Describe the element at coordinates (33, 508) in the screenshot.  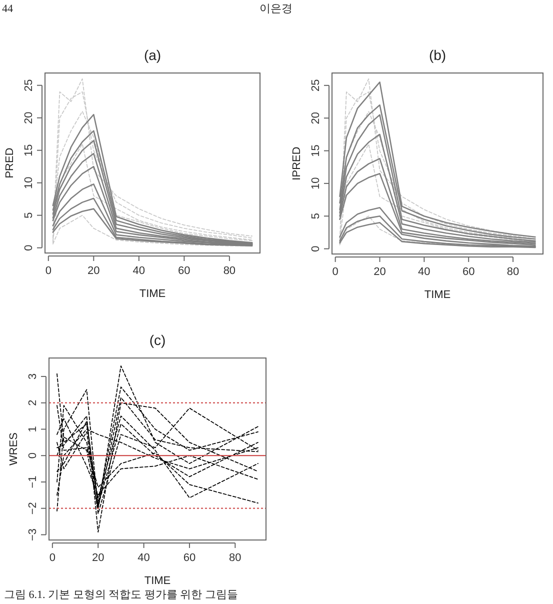
I see `y-tick-label: −2` at that location.